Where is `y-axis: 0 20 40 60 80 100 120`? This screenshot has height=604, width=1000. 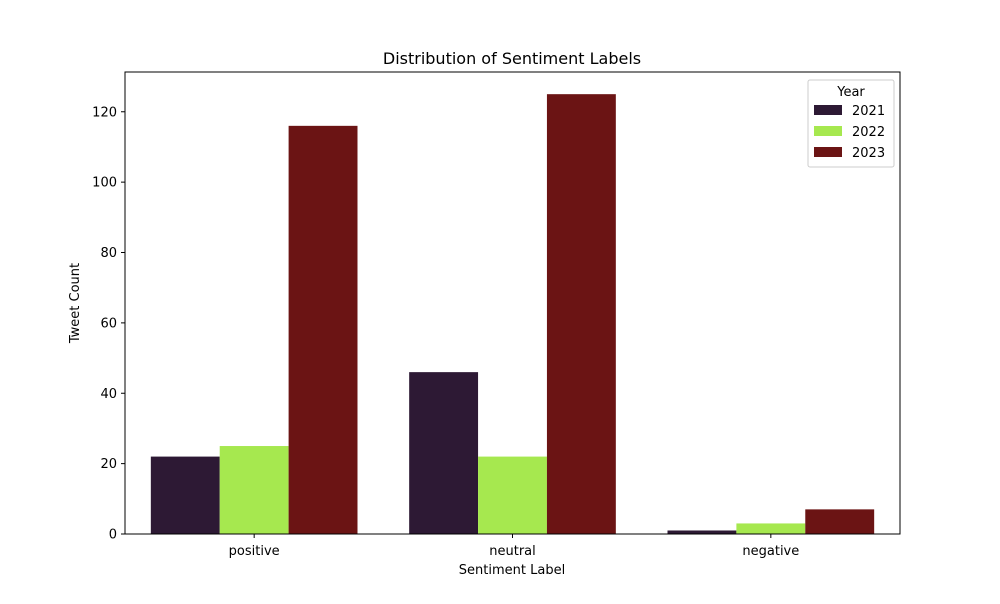 y-axis: 0 20 40 60 80 100 120 is located at coordinates (108, 324).